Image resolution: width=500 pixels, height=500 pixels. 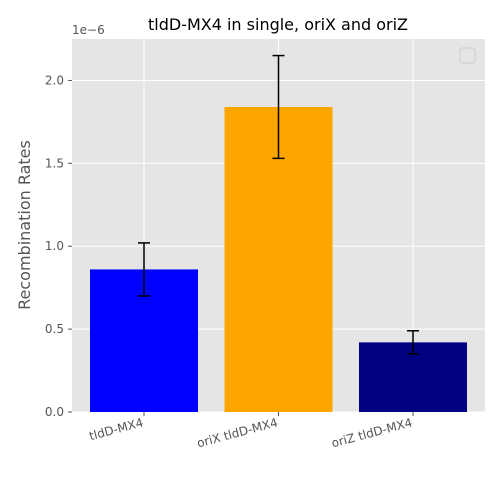 I want to click on y-tick-label: 1.5, so click(x=54, y=163).